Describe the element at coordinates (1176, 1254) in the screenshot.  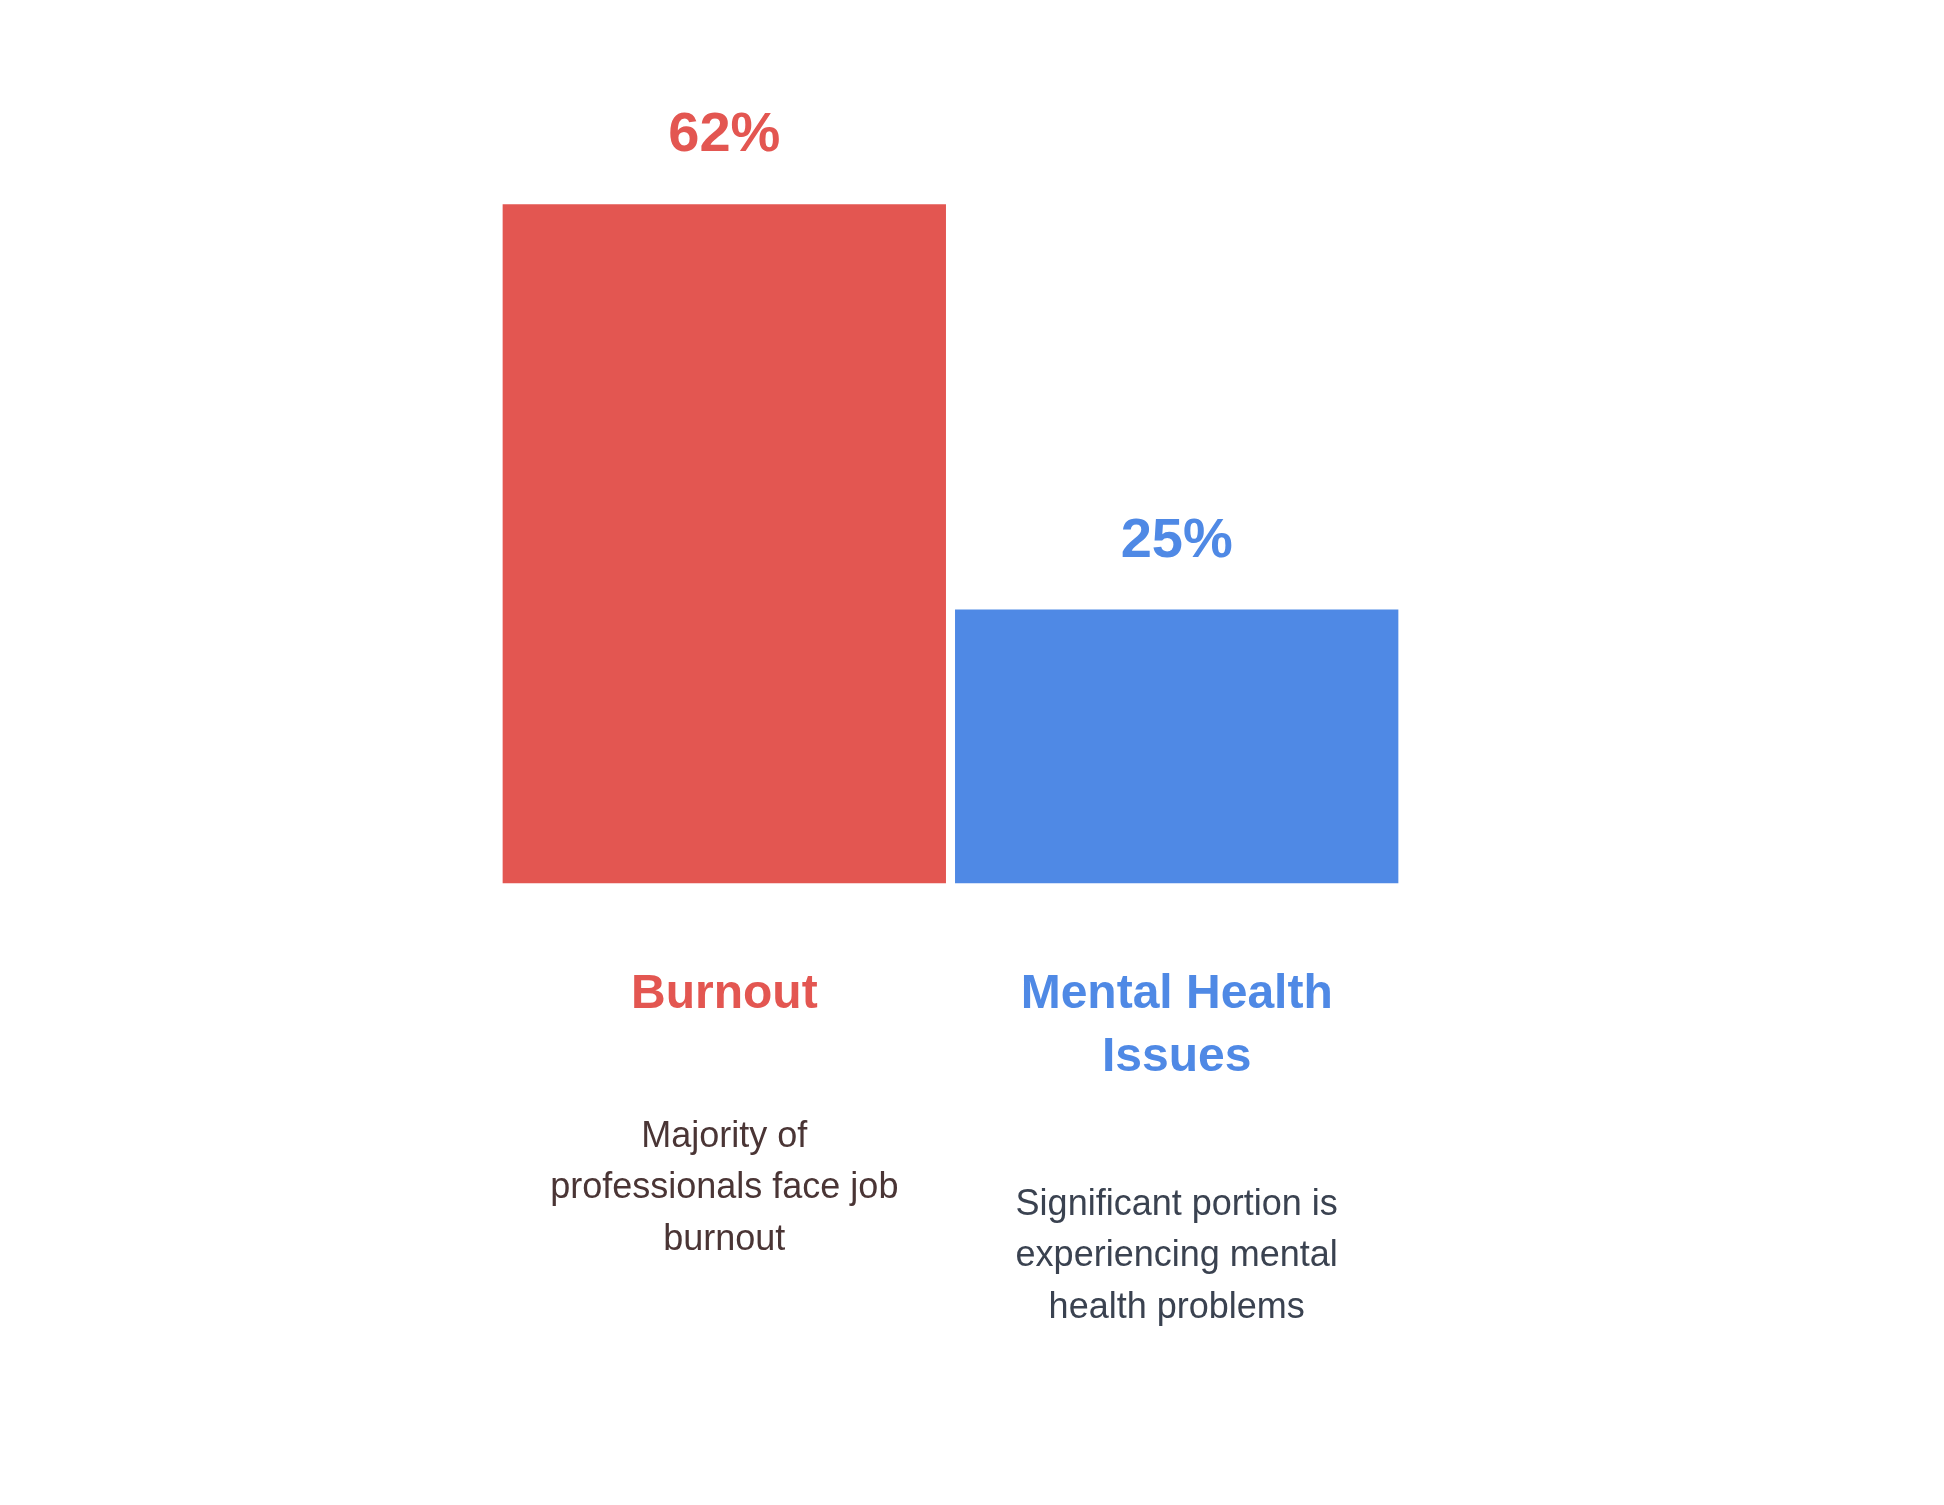
I see `text: Significant portion is experiencing mental health problems` at that location.